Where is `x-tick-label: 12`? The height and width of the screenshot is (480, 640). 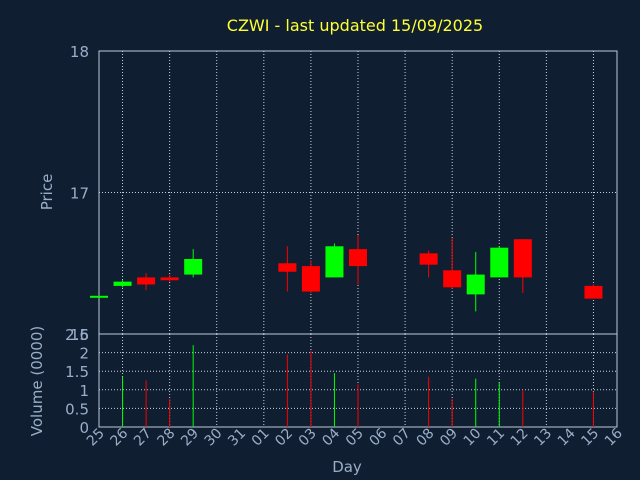
x-tick-label: 12 is located at coordinates (520, 438).